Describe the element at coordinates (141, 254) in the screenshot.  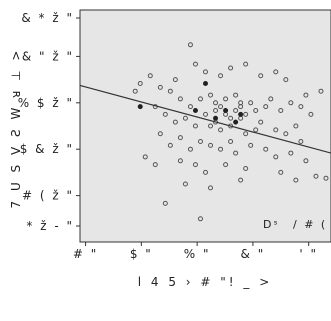
I see `x-tick-label: $ "` at that location.